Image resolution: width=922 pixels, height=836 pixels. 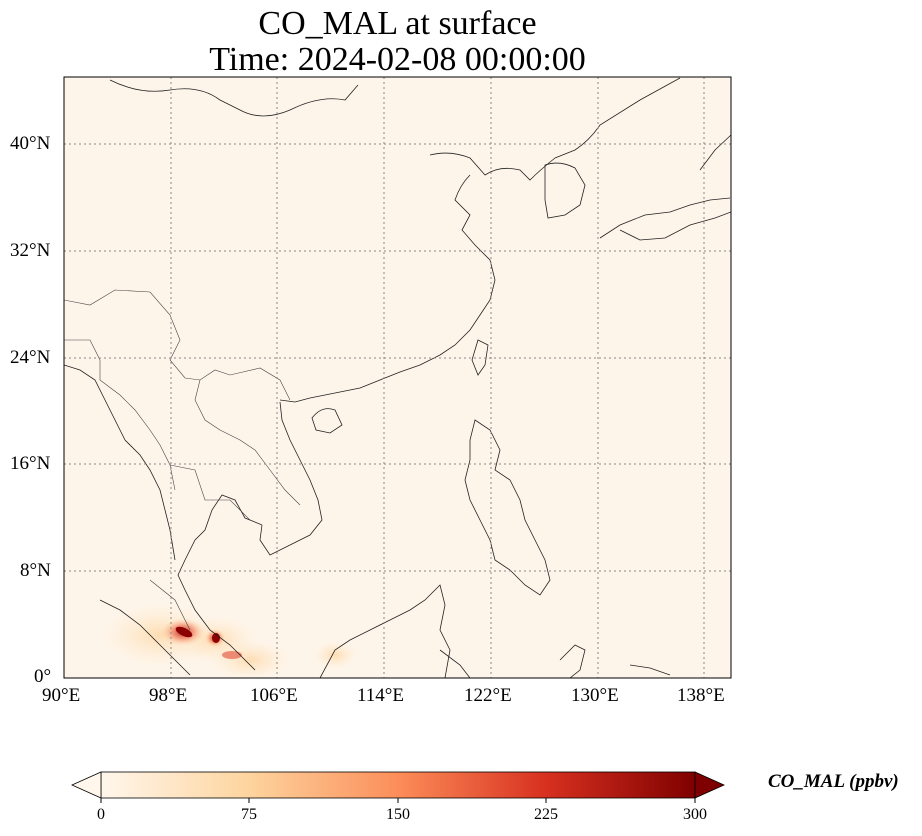 I want to click on co-plume-peak, so click(x=184, y=632).